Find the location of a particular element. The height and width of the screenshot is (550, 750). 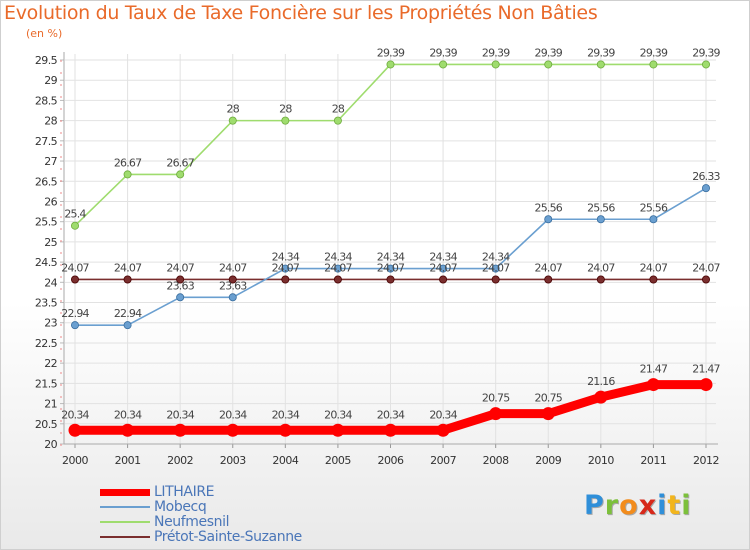

legend-label: Mobecq is located at coordinates (180, 507).